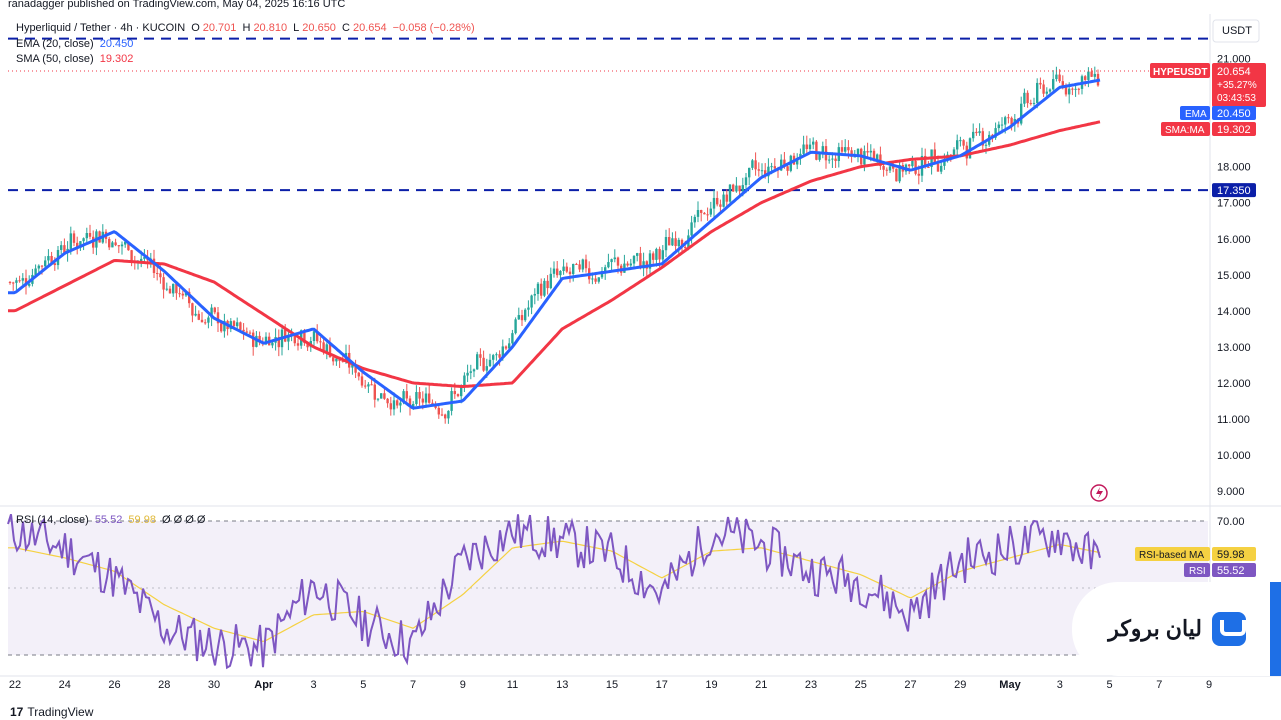 This screenshot has height=720, width=1281. Describe the element at coordinates (51, 712) in the screenshot. I see `tradingview-logo: 17 TradingView` at that location.